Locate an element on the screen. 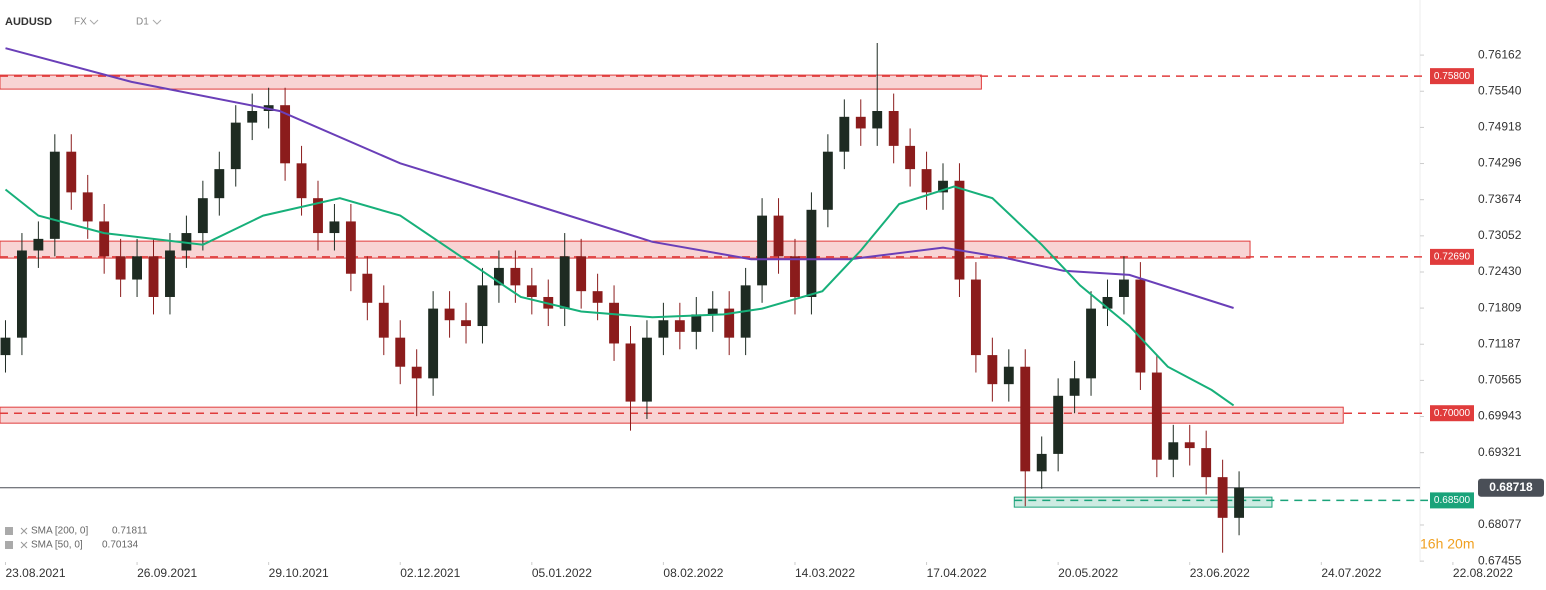 The image size is (1546, 590). x-tick-label: 24.07.2022 is located at coordinates (1351, 573).